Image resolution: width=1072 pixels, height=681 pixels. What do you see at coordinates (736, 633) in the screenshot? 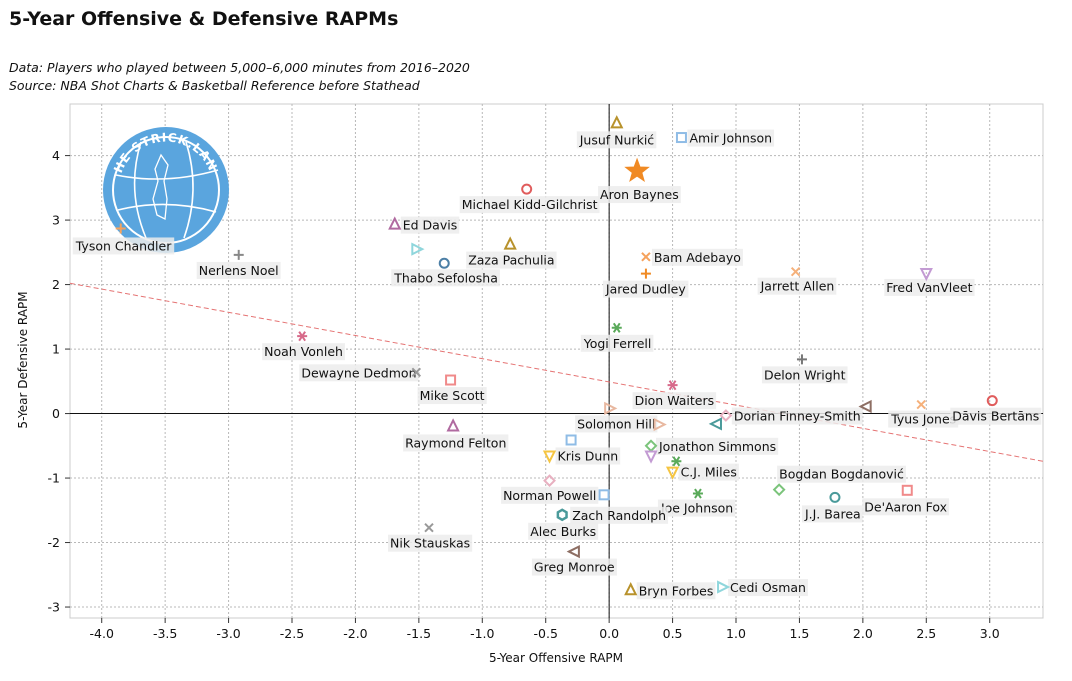
I see `x-tick-label: 1.0` at bounding box center [736, 633].